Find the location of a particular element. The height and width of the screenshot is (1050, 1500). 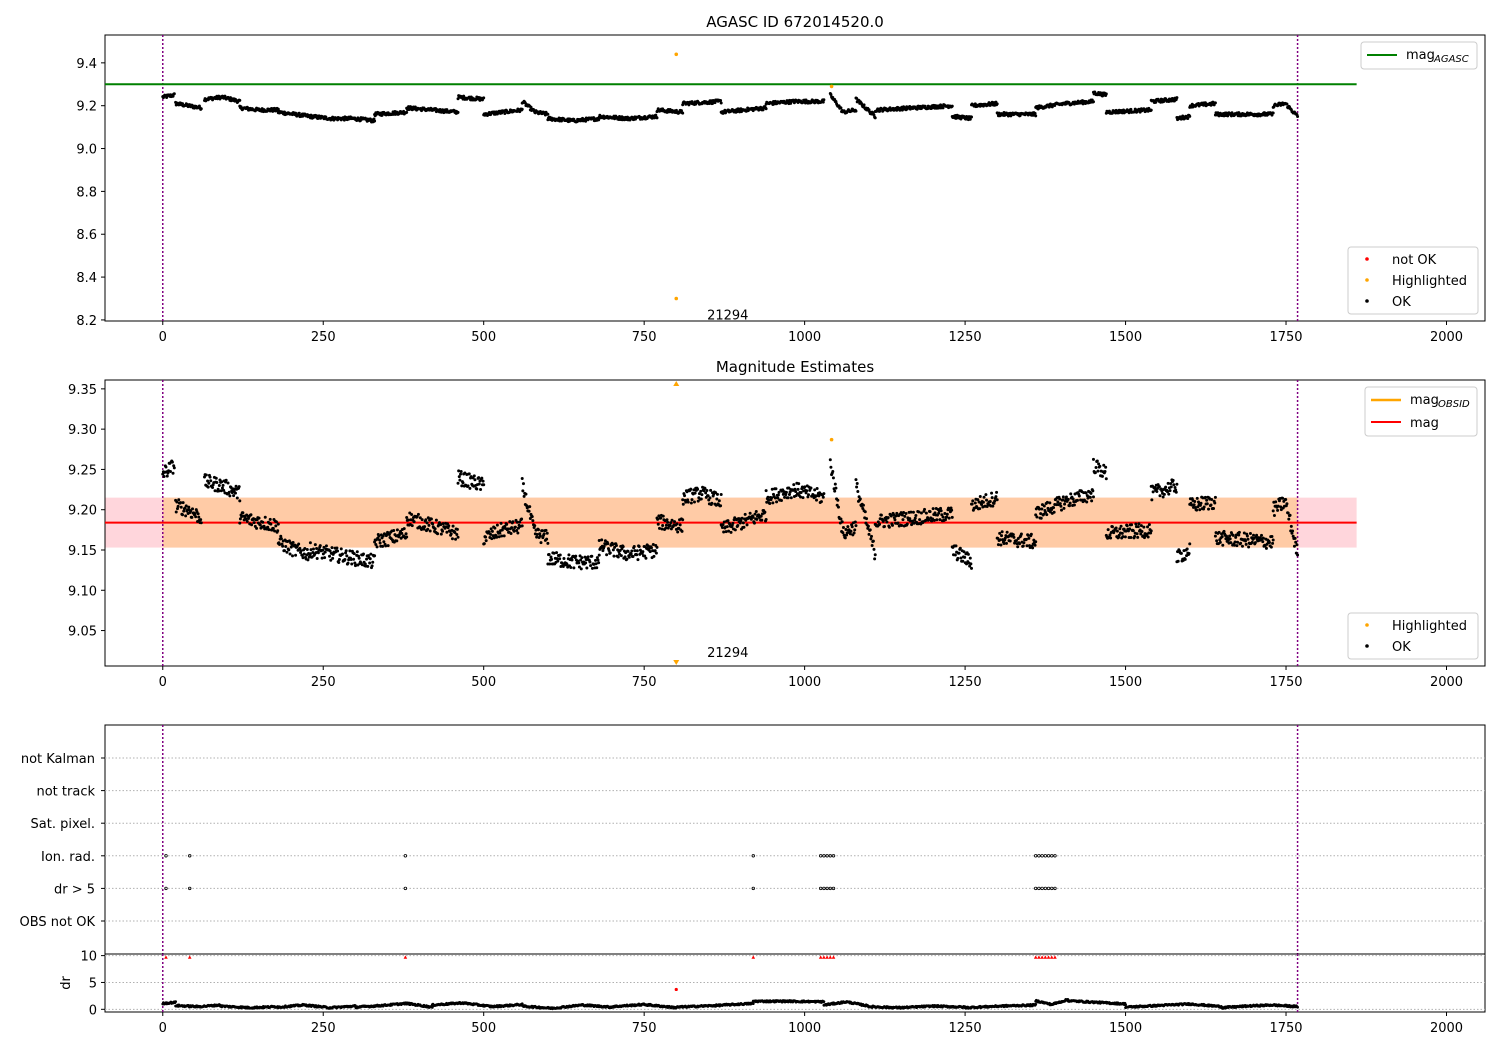

1-x-tick-label: 1500 is located at coordinates (1125, 682).